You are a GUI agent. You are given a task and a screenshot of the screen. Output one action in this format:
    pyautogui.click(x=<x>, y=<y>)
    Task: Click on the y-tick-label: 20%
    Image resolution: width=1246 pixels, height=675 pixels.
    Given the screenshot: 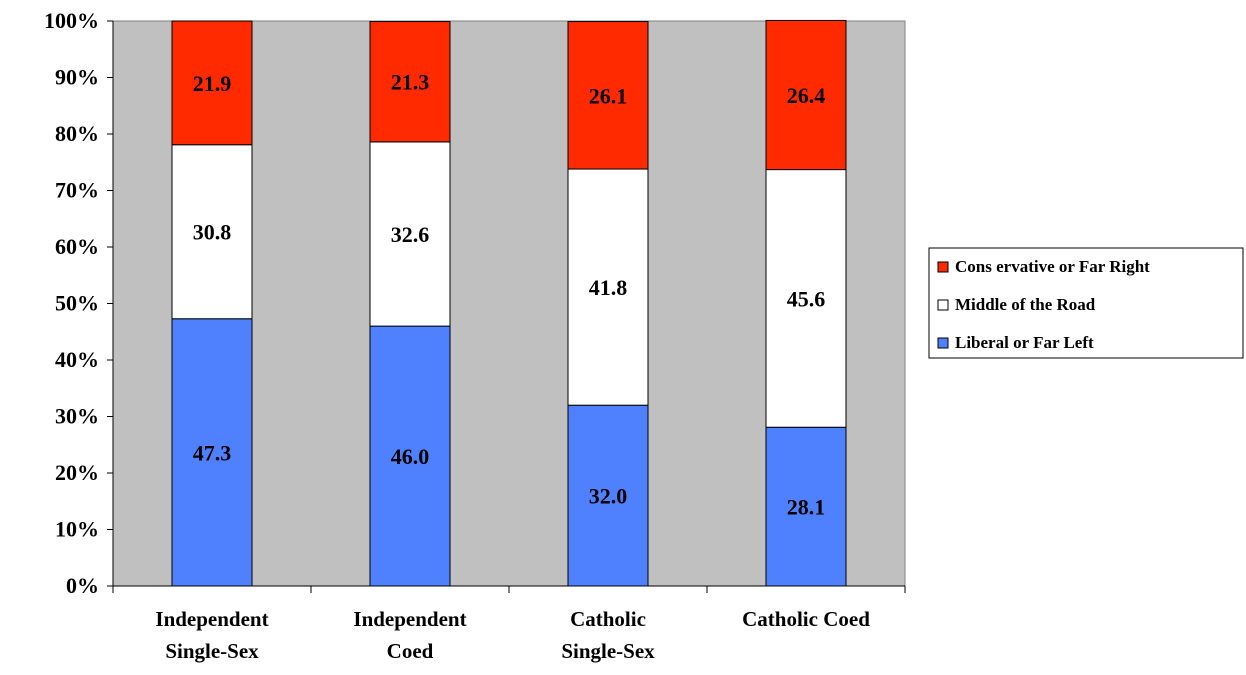 What is the action you would take?
    pyautogui.click(x=77, y=472)
    